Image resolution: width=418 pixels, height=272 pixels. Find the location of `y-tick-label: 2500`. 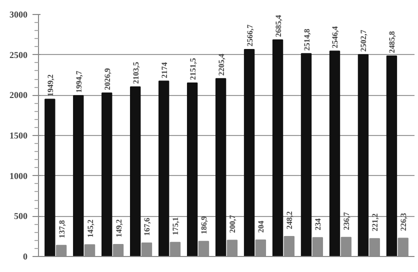

y-tick-label: 2500 is located at coordinates (19, 55).